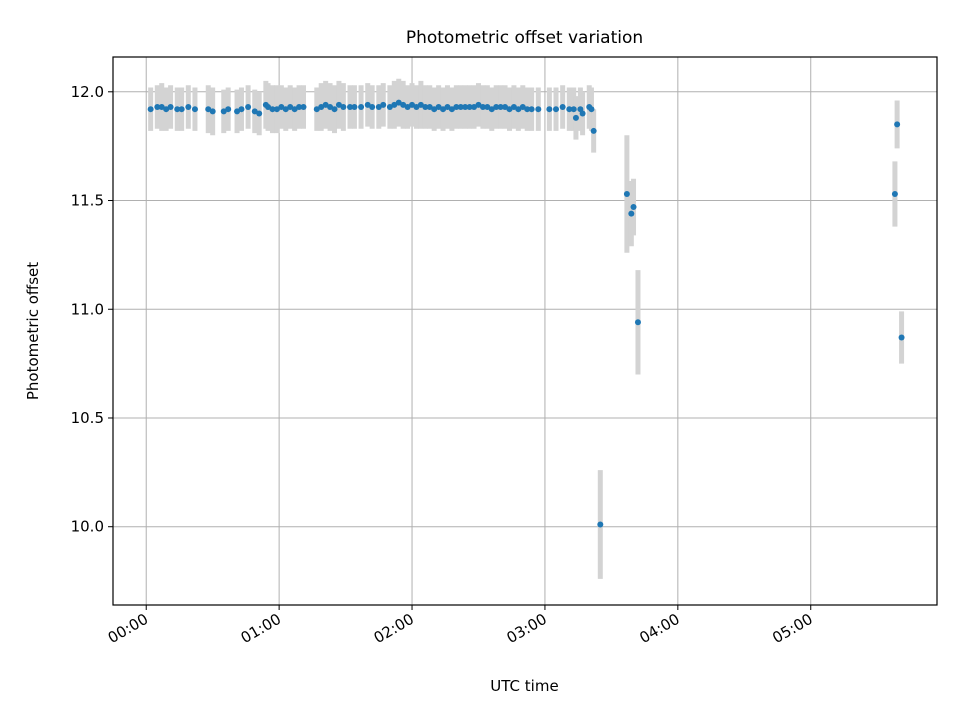 The height and width of the screenshot is (720, 960). Describe the element at coordinates (524, 686) in the screenshot. I see `x-axis-label: UTC time` at that location.